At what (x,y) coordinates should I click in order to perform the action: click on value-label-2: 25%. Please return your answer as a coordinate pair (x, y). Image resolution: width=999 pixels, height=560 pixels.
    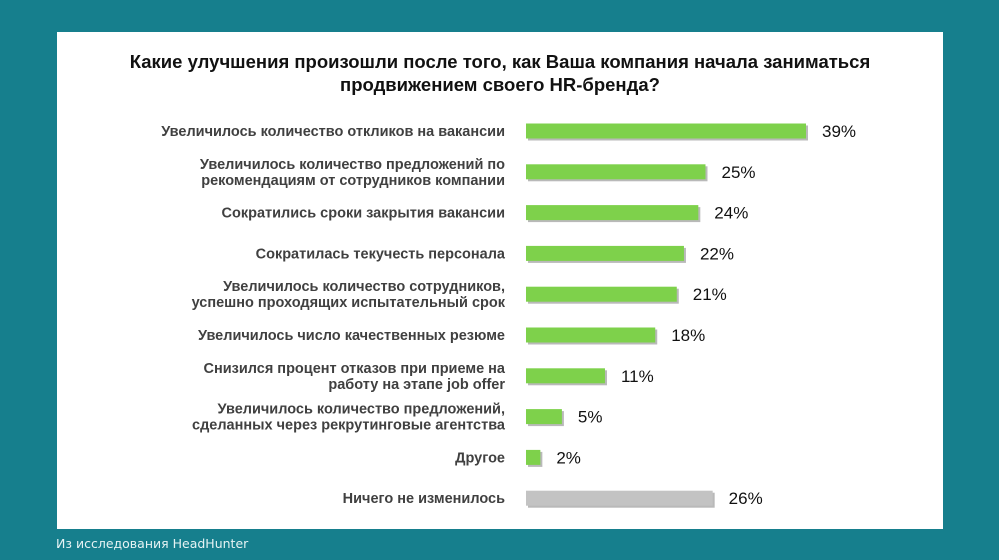
    Looking at the image, I should click on (738, 172).